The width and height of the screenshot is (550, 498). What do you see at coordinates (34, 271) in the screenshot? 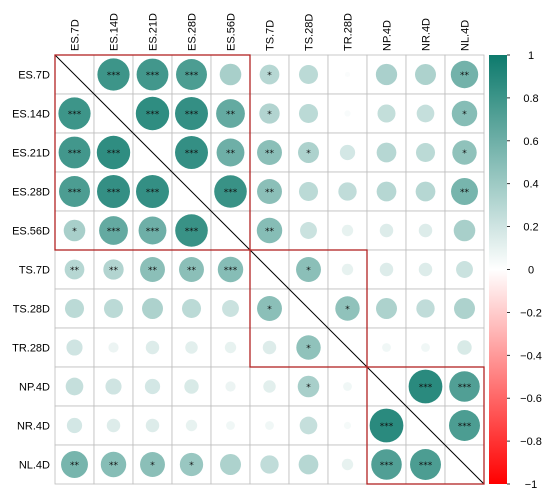
I see `row-label: TS.7D` at bounding box center [34, 271].